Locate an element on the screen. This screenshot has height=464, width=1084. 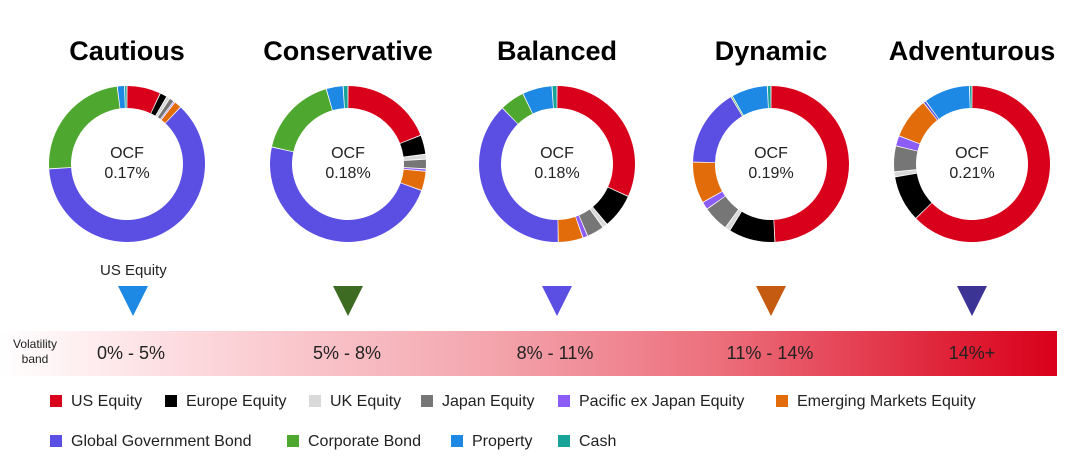
donut-chart-adventurous is located at coordinates (972, 164).